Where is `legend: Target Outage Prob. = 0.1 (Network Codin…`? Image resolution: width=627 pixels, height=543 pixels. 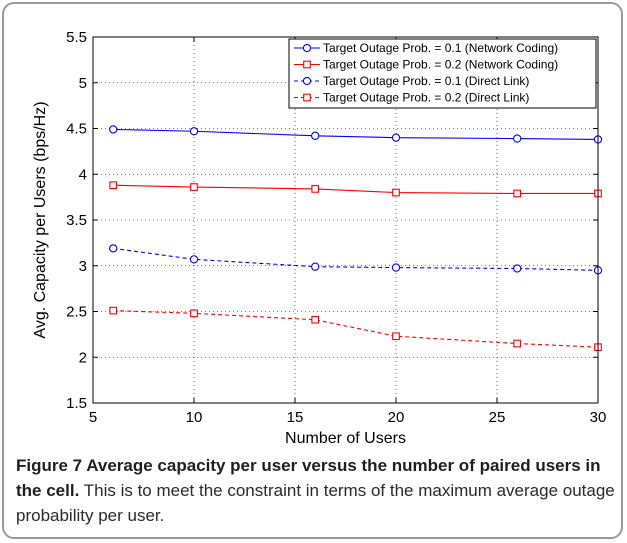
legend: Target Outage Prob. = 0.1 (Network Codin… is located at coordinates (442, 73).